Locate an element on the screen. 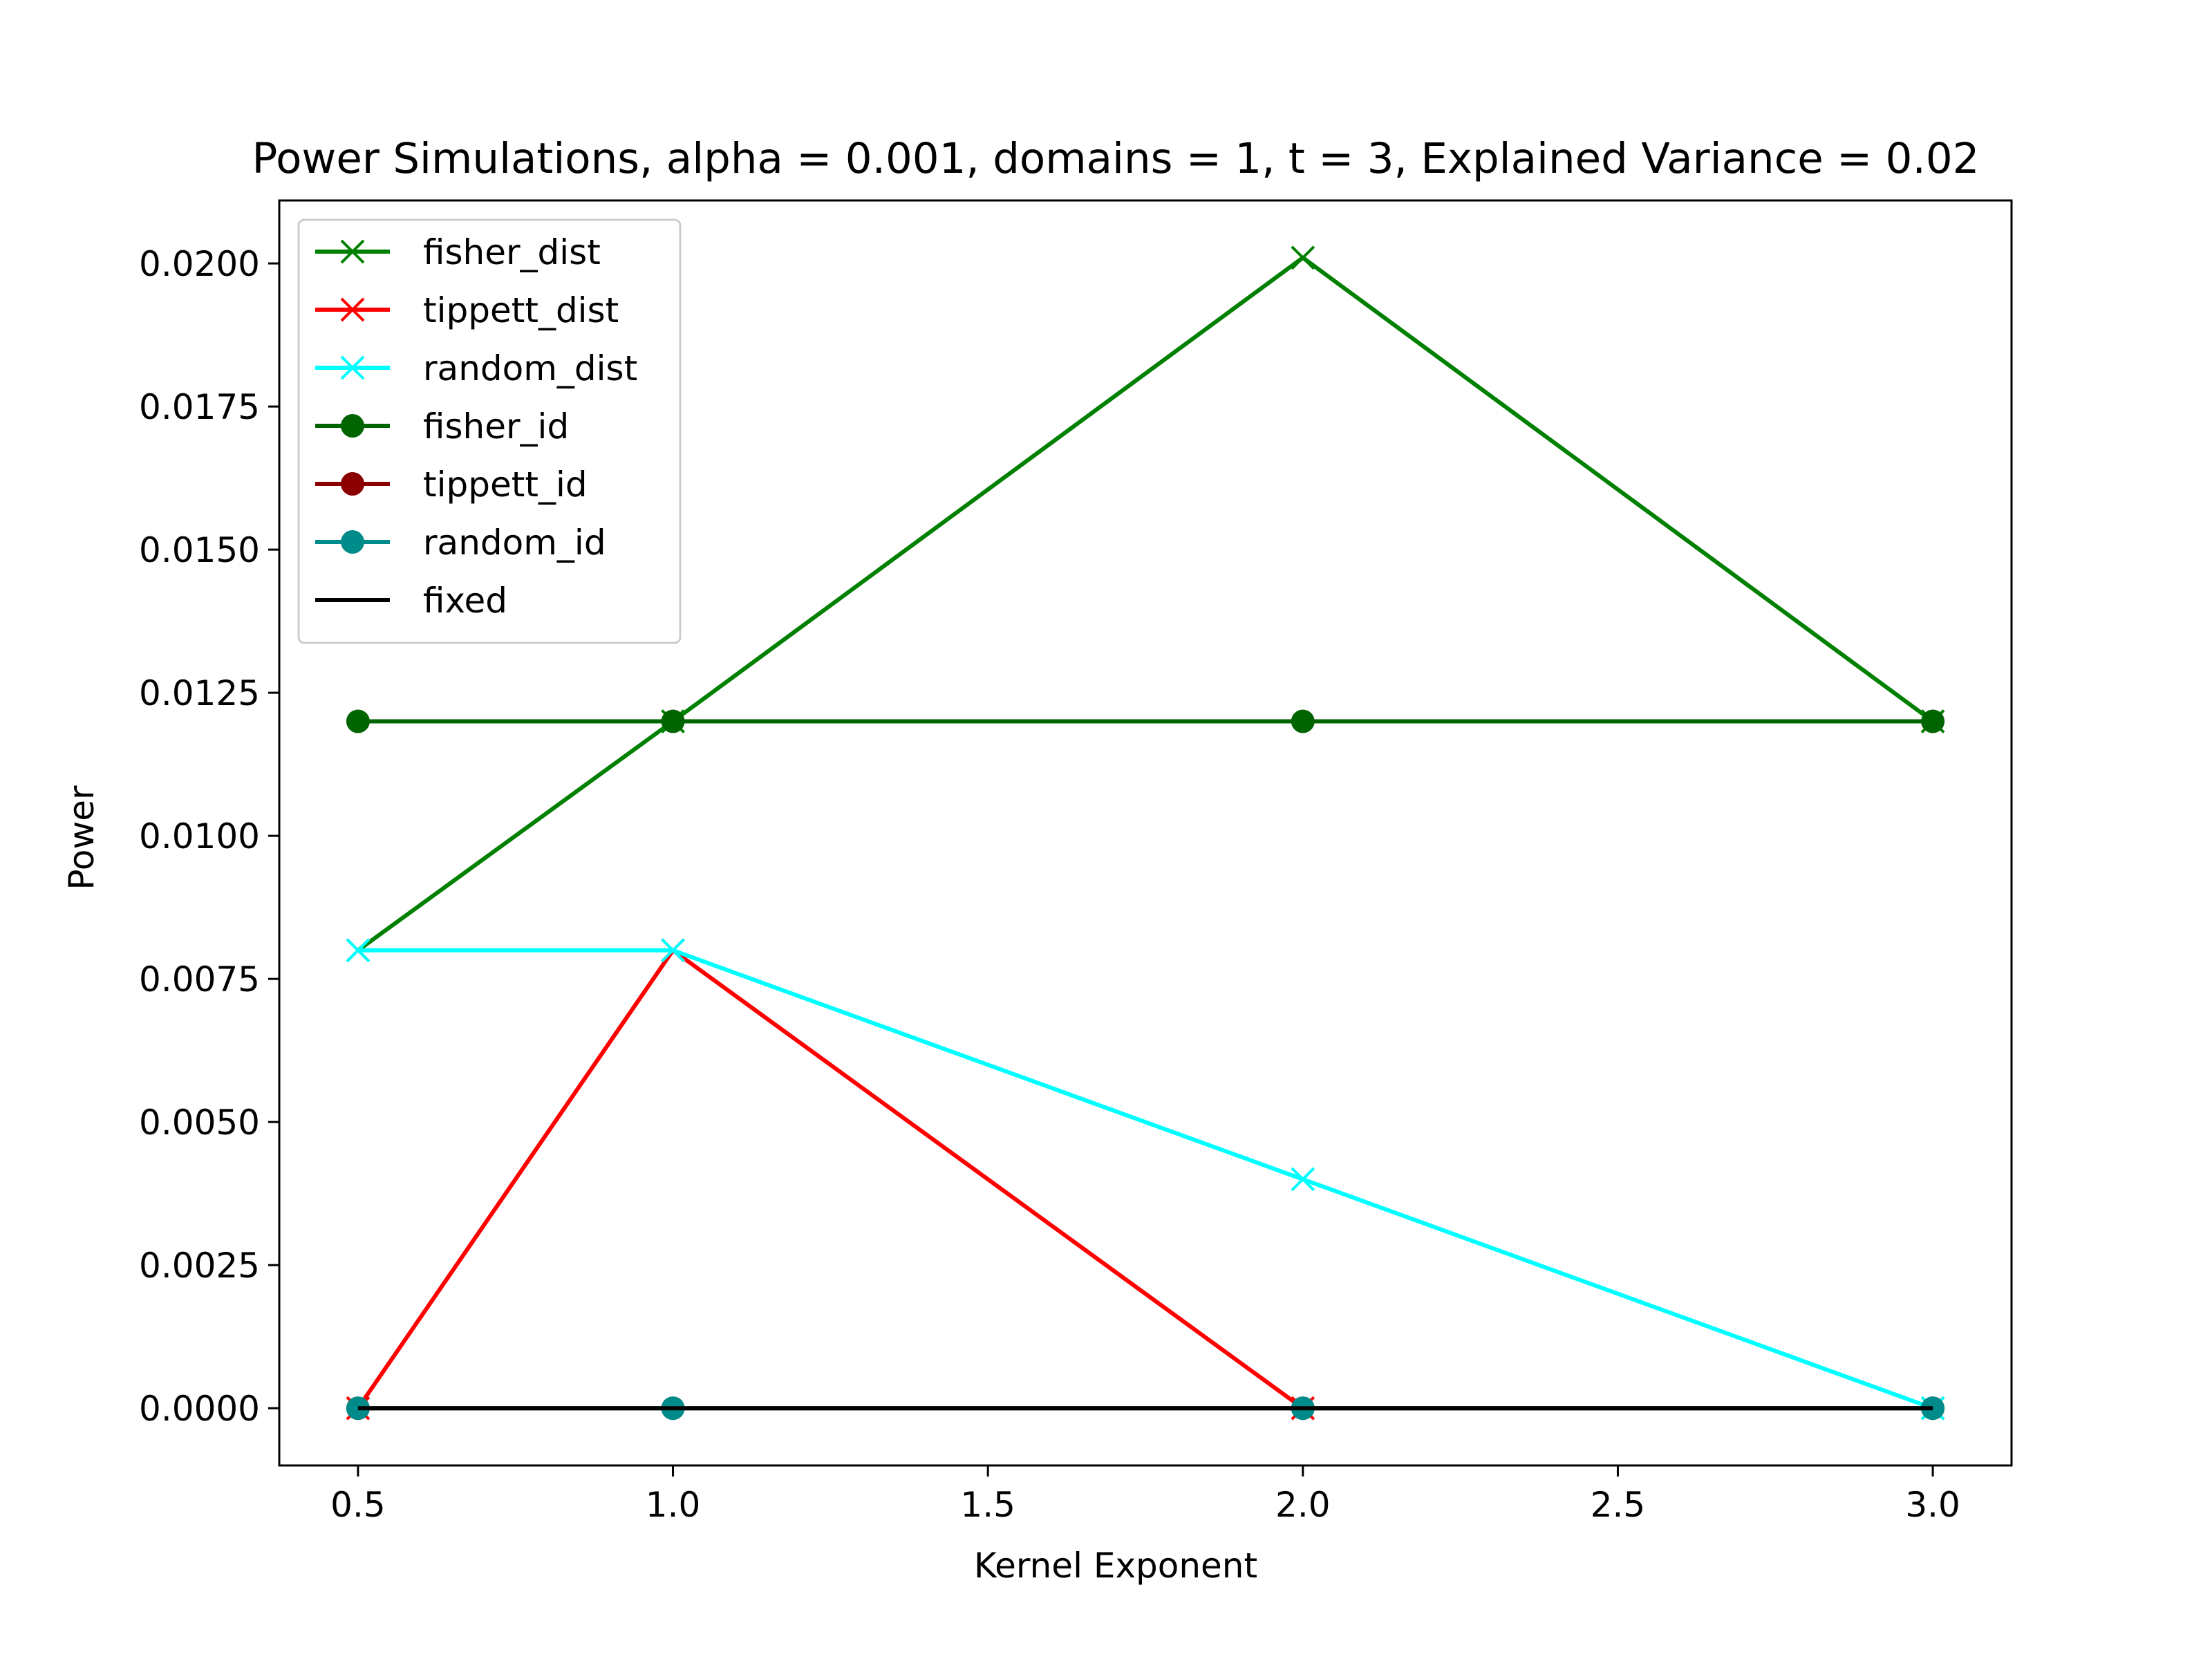 This screenshot has width=2212, height=1659. legend-label: fixed is located at coordinates (465, 601).